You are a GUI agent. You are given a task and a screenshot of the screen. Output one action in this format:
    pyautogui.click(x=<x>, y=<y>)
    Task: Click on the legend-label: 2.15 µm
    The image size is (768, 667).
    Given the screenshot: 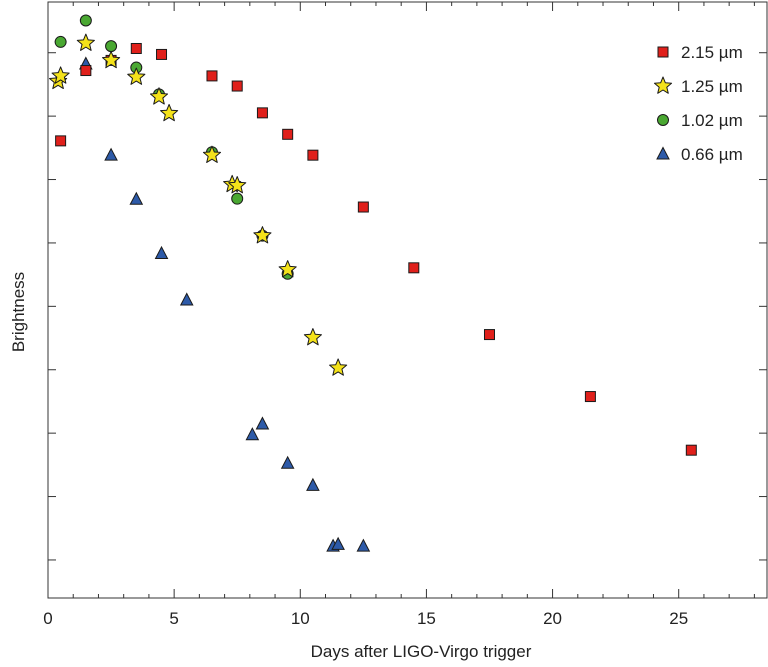 What is the action you would take?
    pyautogui.click(x=712, y=52)
    